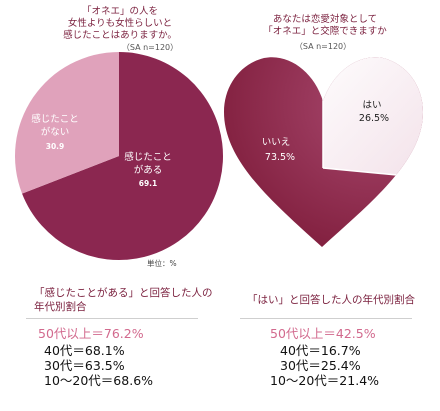 This screenshot has width=440, height=411. I want to click on pie-value-yes: 69.1, so click(148, 183).